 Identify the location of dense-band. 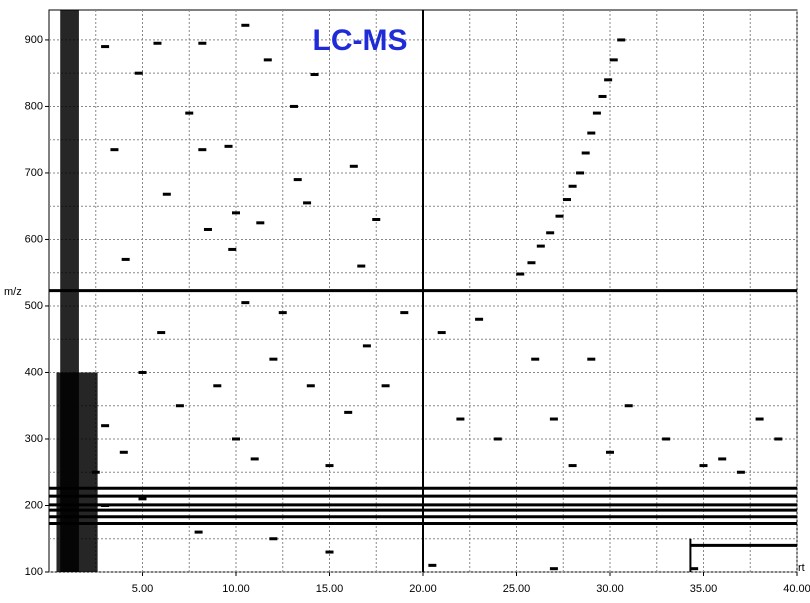
(77, 472).